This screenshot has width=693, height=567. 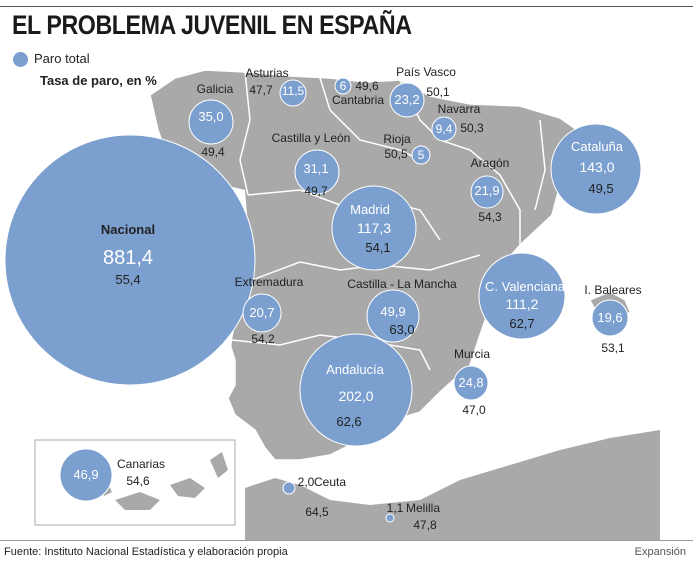 I want to click on bubble-madrid, so click(x=374, y=228).